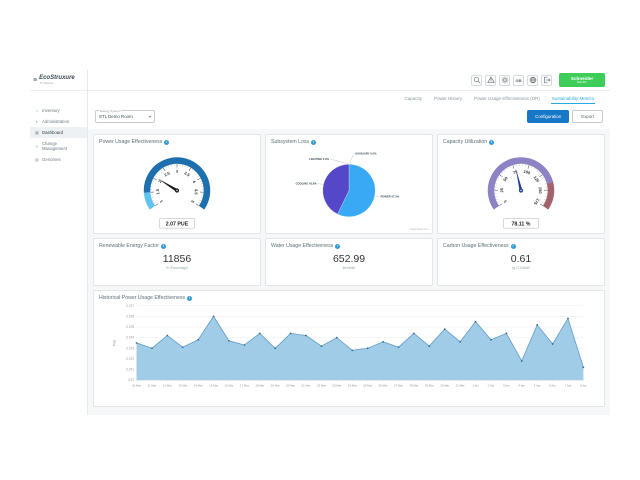 The height and width of the screenshot is (480, 640). I want to click on svg-text: 12 Mar, so click(167, 385).